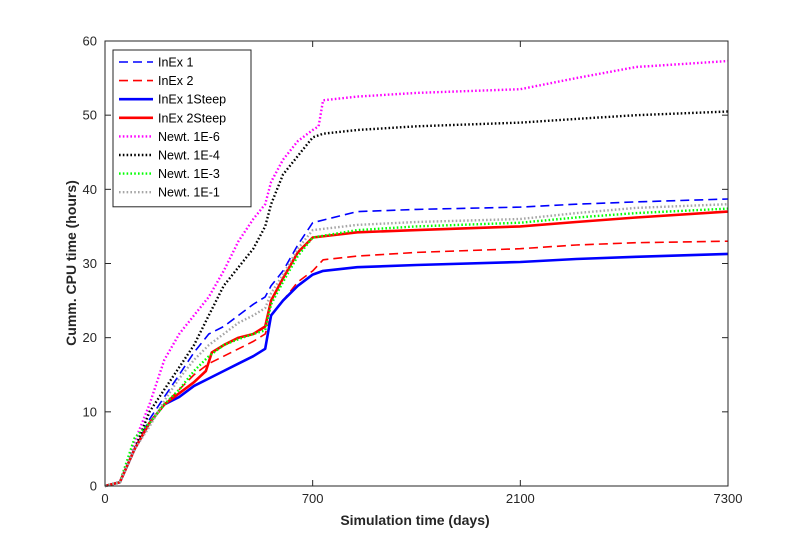 The width and height of the screenshot is (806, 546). What do you see at coordinates (90, 263) in the screenshot?
I see `y-tick-label: 30` at bounding box center [90, 263].